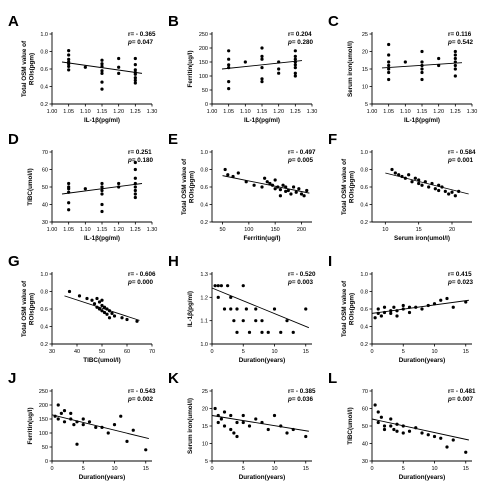 This screenshot has width=500, height=493. I want to click on y-tick-label: 70, so click(45, 153).